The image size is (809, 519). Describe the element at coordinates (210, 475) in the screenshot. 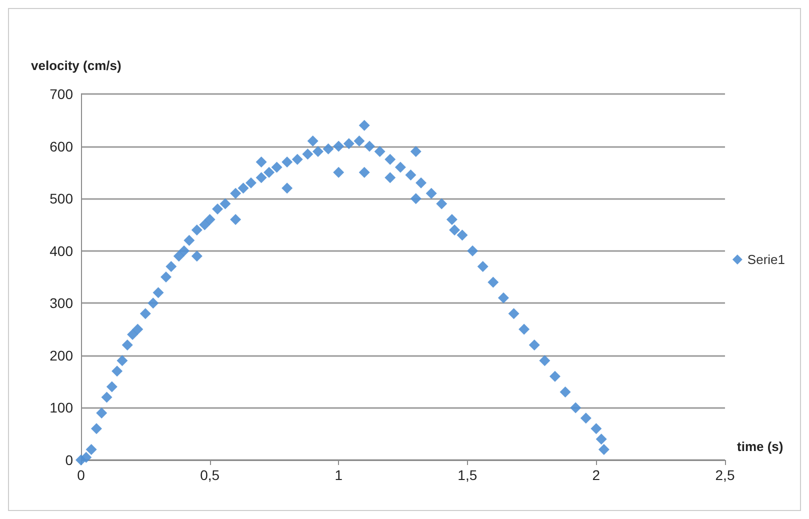

I see `x-tick-label: 0,5` at that location.